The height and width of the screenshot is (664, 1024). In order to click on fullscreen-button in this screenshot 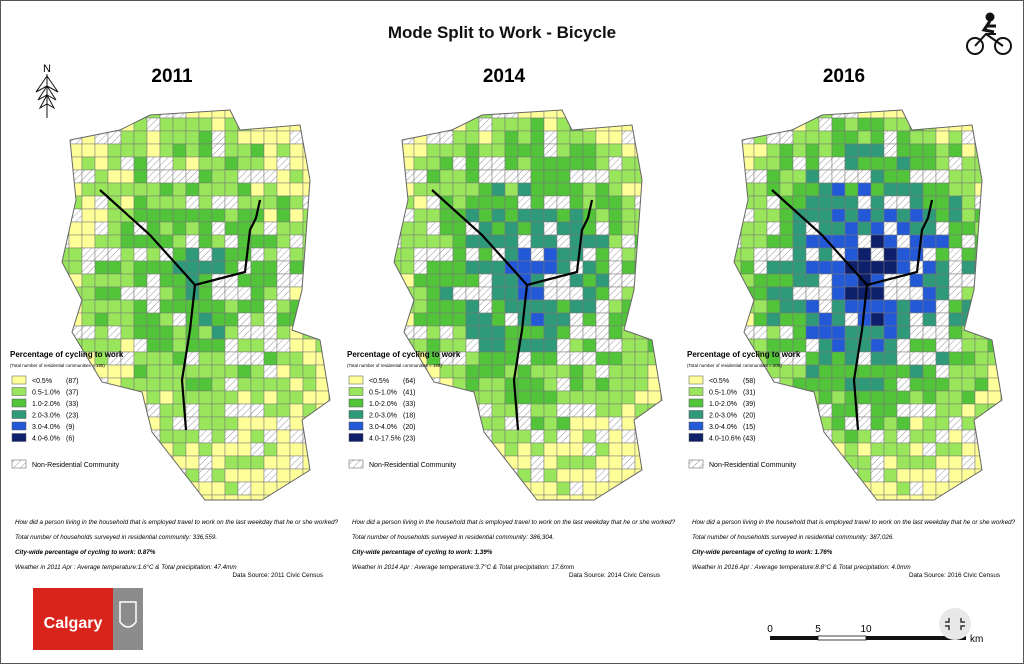, I will do `click(955, 624)`.